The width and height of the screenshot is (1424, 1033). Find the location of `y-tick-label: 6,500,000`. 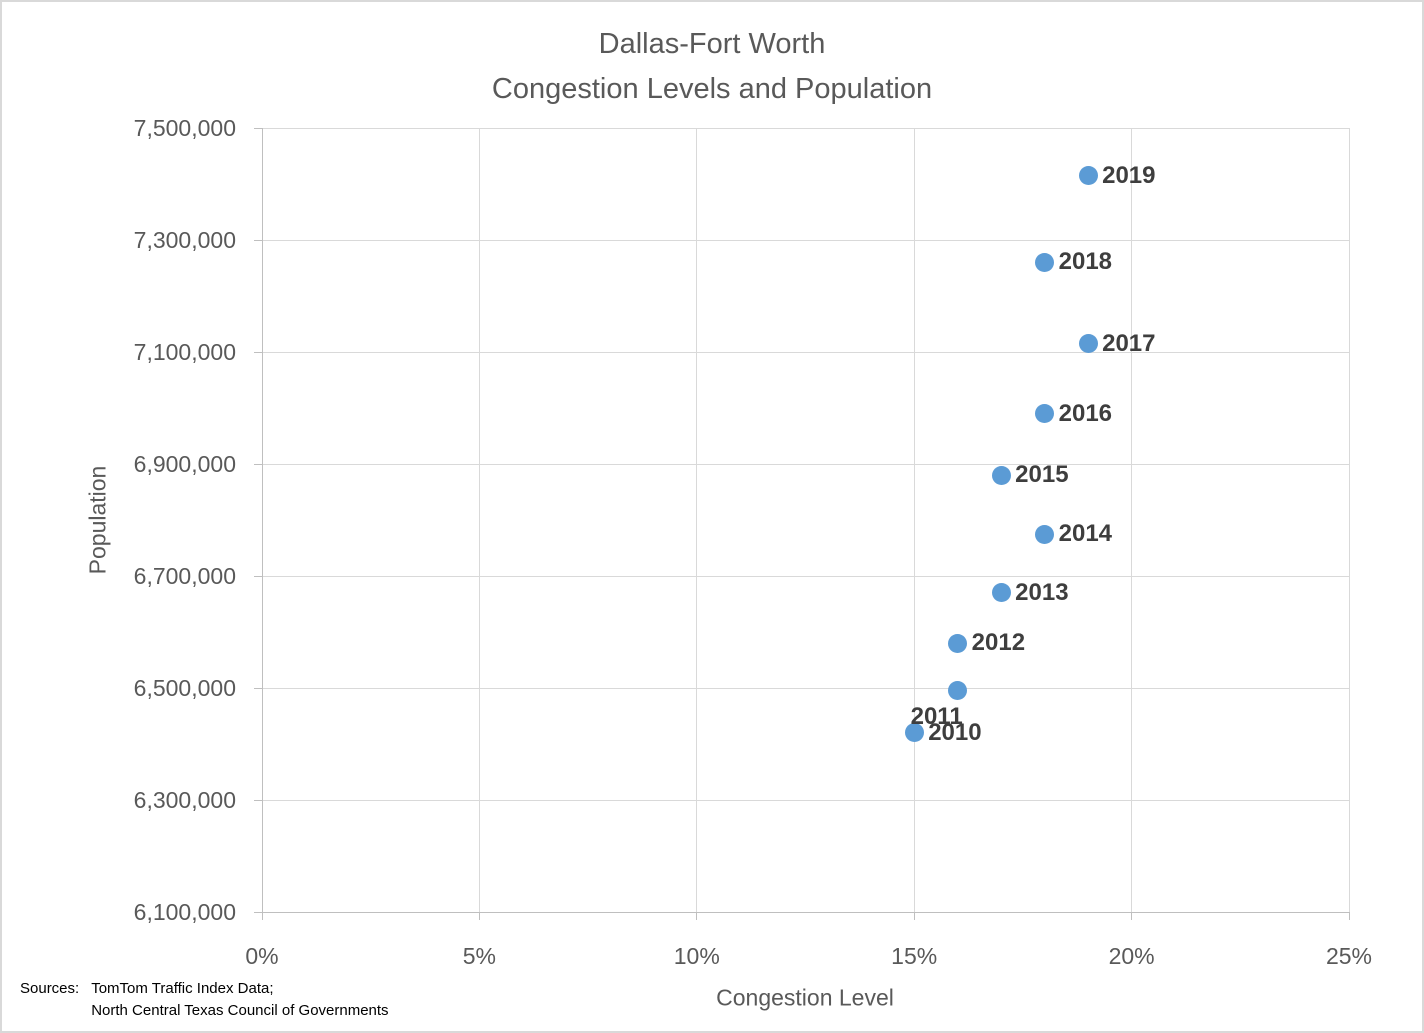

y-tick-label: 6,500,000 is located at coordinates (184, 688).